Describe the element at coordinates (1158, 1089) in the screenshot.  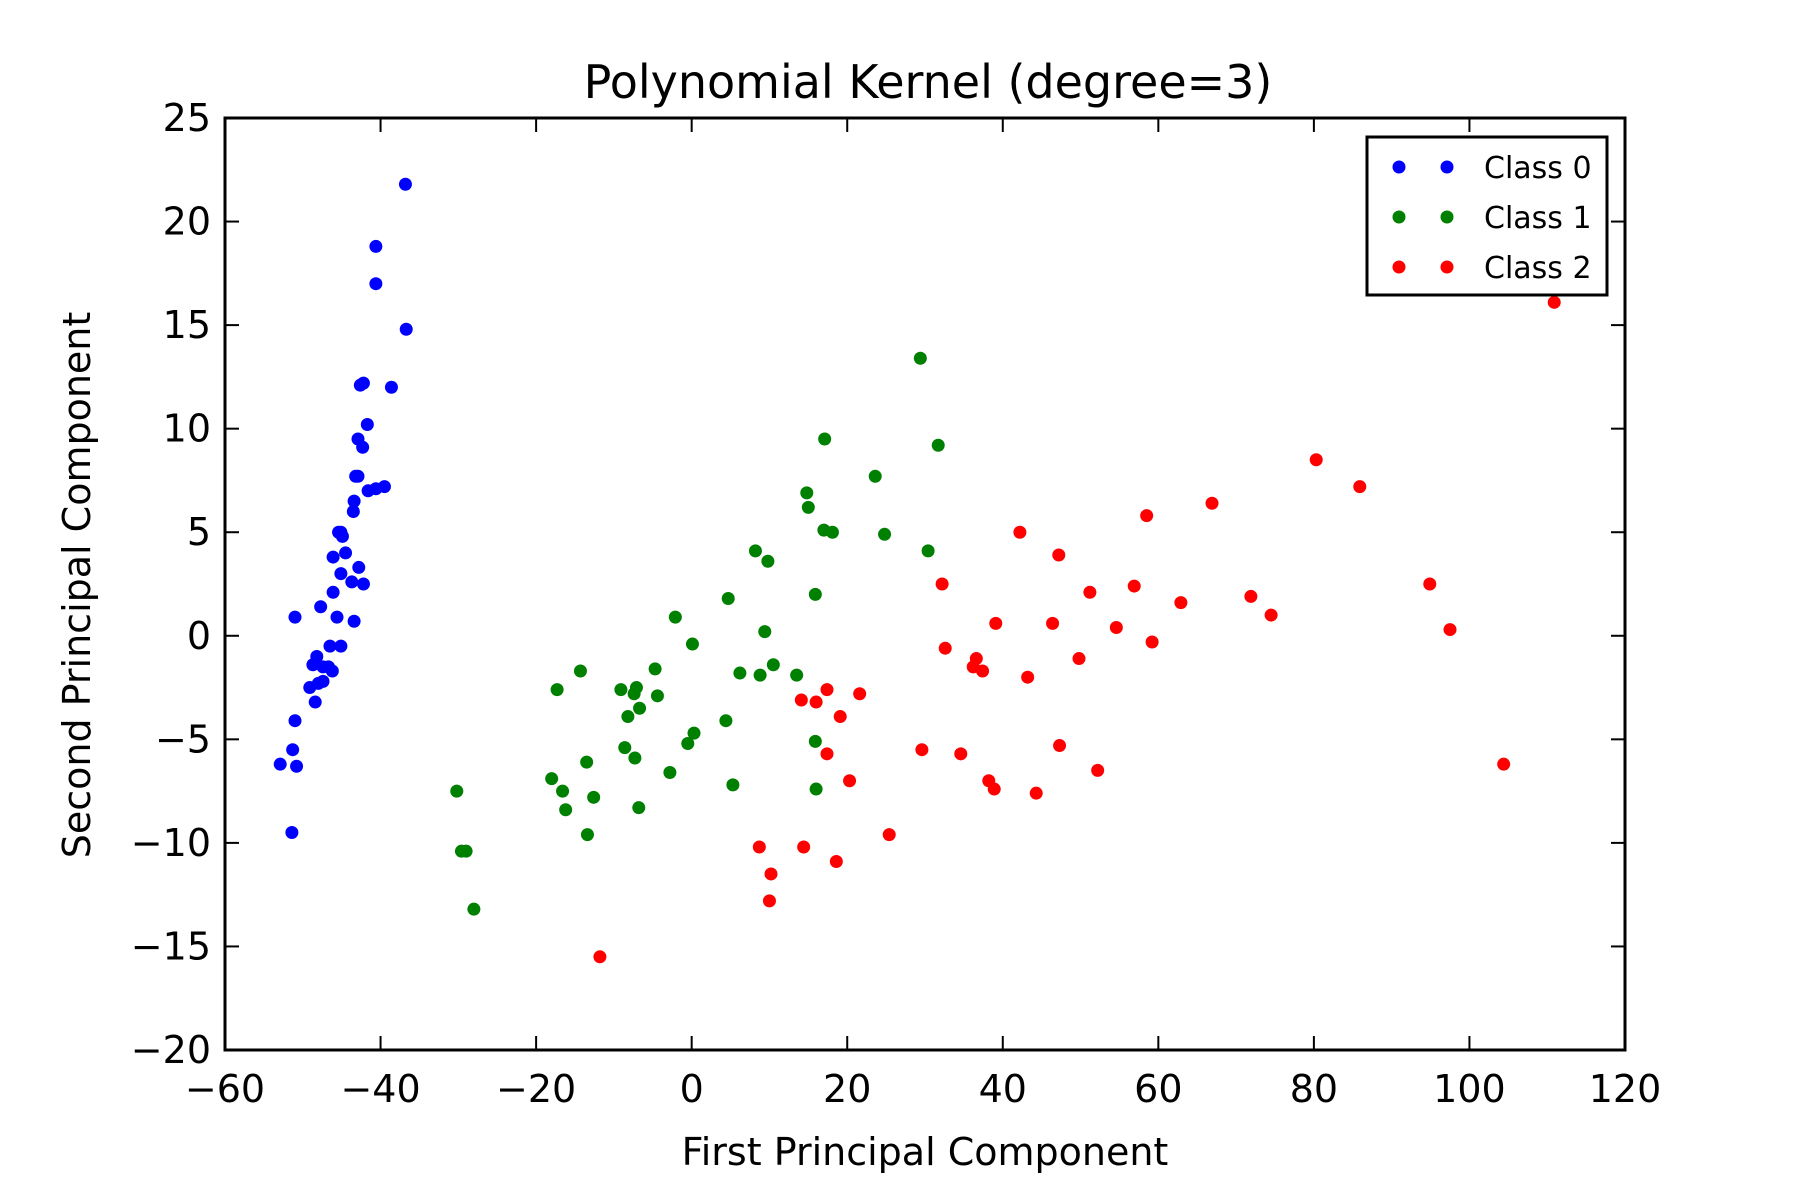
I see `x-tick-label: 60` at that location.